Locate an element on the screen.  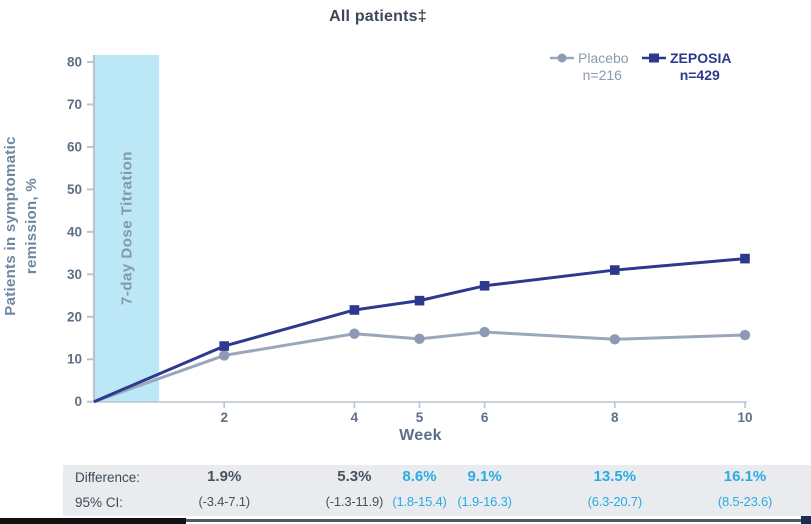
ci-row-label: 95% CI: is located at coordinates (99, 502).